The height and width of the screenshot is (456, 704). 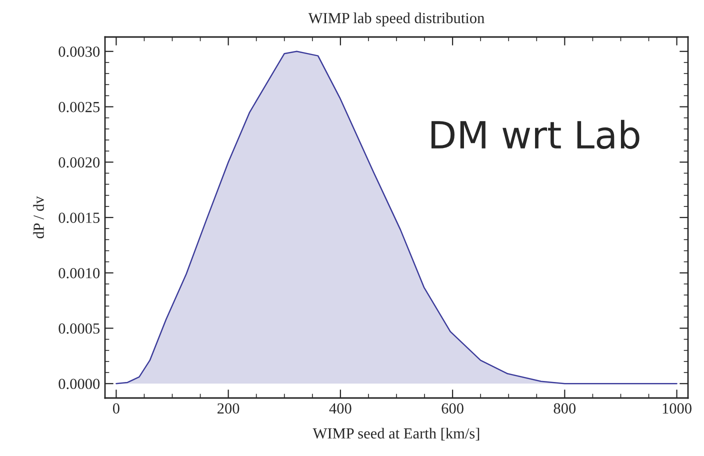 I want to click on chart-title: WIMP lab speed distribution, so click(x=396, y=19).